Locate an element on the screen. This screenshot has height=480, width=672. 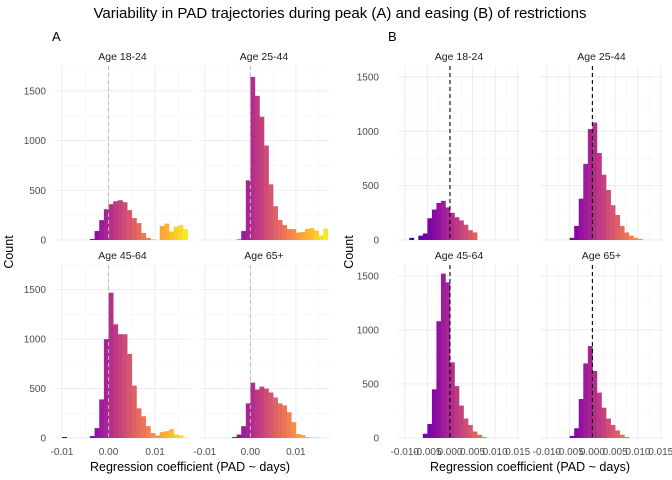
facet-a-1: Age 25-44 is located at coordinates (264, 146).